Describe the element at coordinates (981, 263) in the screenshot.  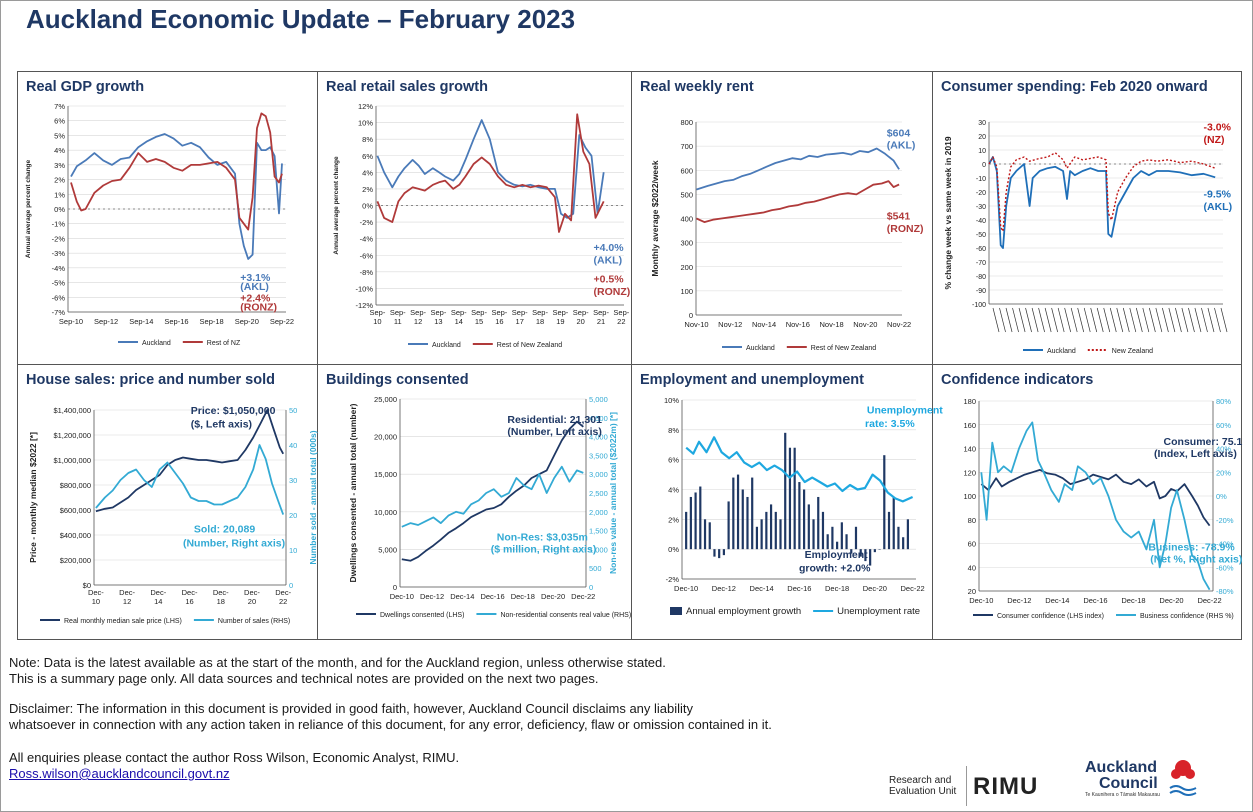
I see `y-tick-label: -70` at that location.